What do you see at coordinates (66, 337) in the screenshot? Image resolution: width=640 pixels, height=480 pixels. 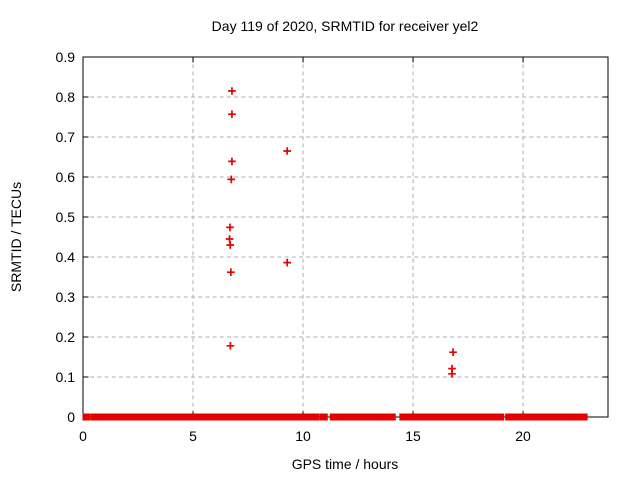 I see `y-tick-label: 0.2` at bounding box center [66, 337].